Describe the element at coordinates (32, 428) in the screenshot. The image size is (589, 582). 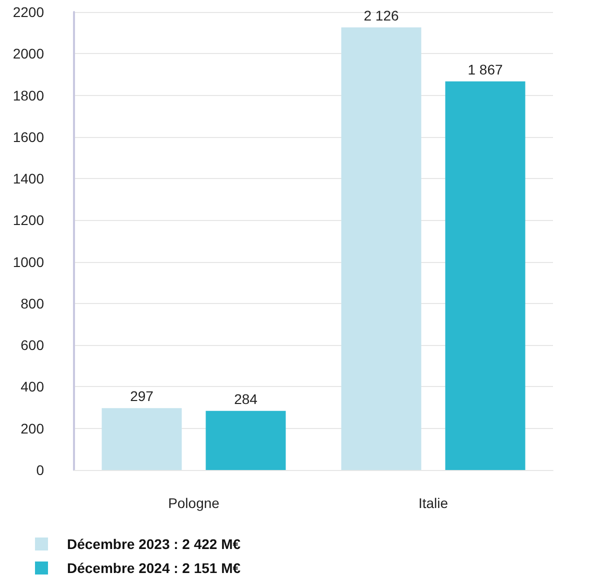
I see `y-tick-label: 200` at that location.